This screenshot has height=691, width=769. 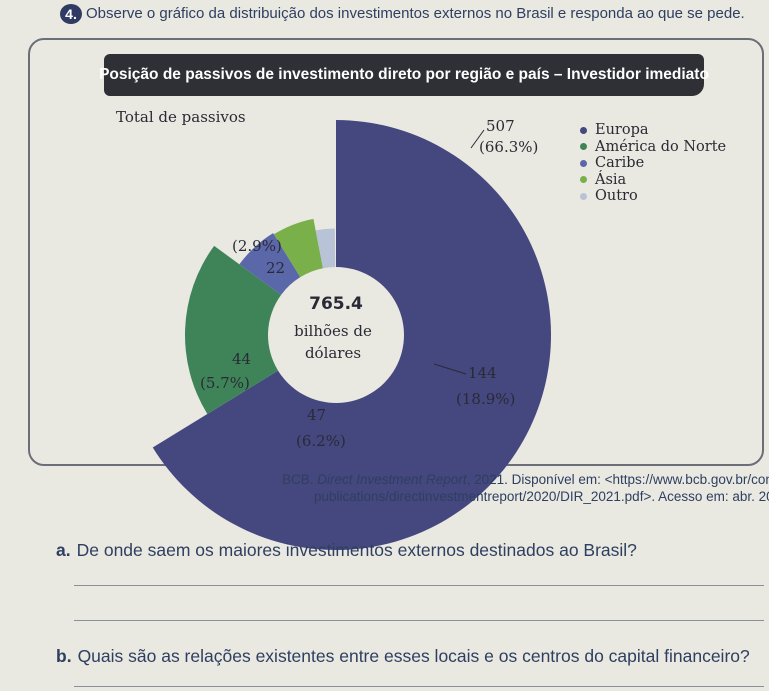 I want to click on center-unit-line1: bilhões de, so click(x=333, y=331).